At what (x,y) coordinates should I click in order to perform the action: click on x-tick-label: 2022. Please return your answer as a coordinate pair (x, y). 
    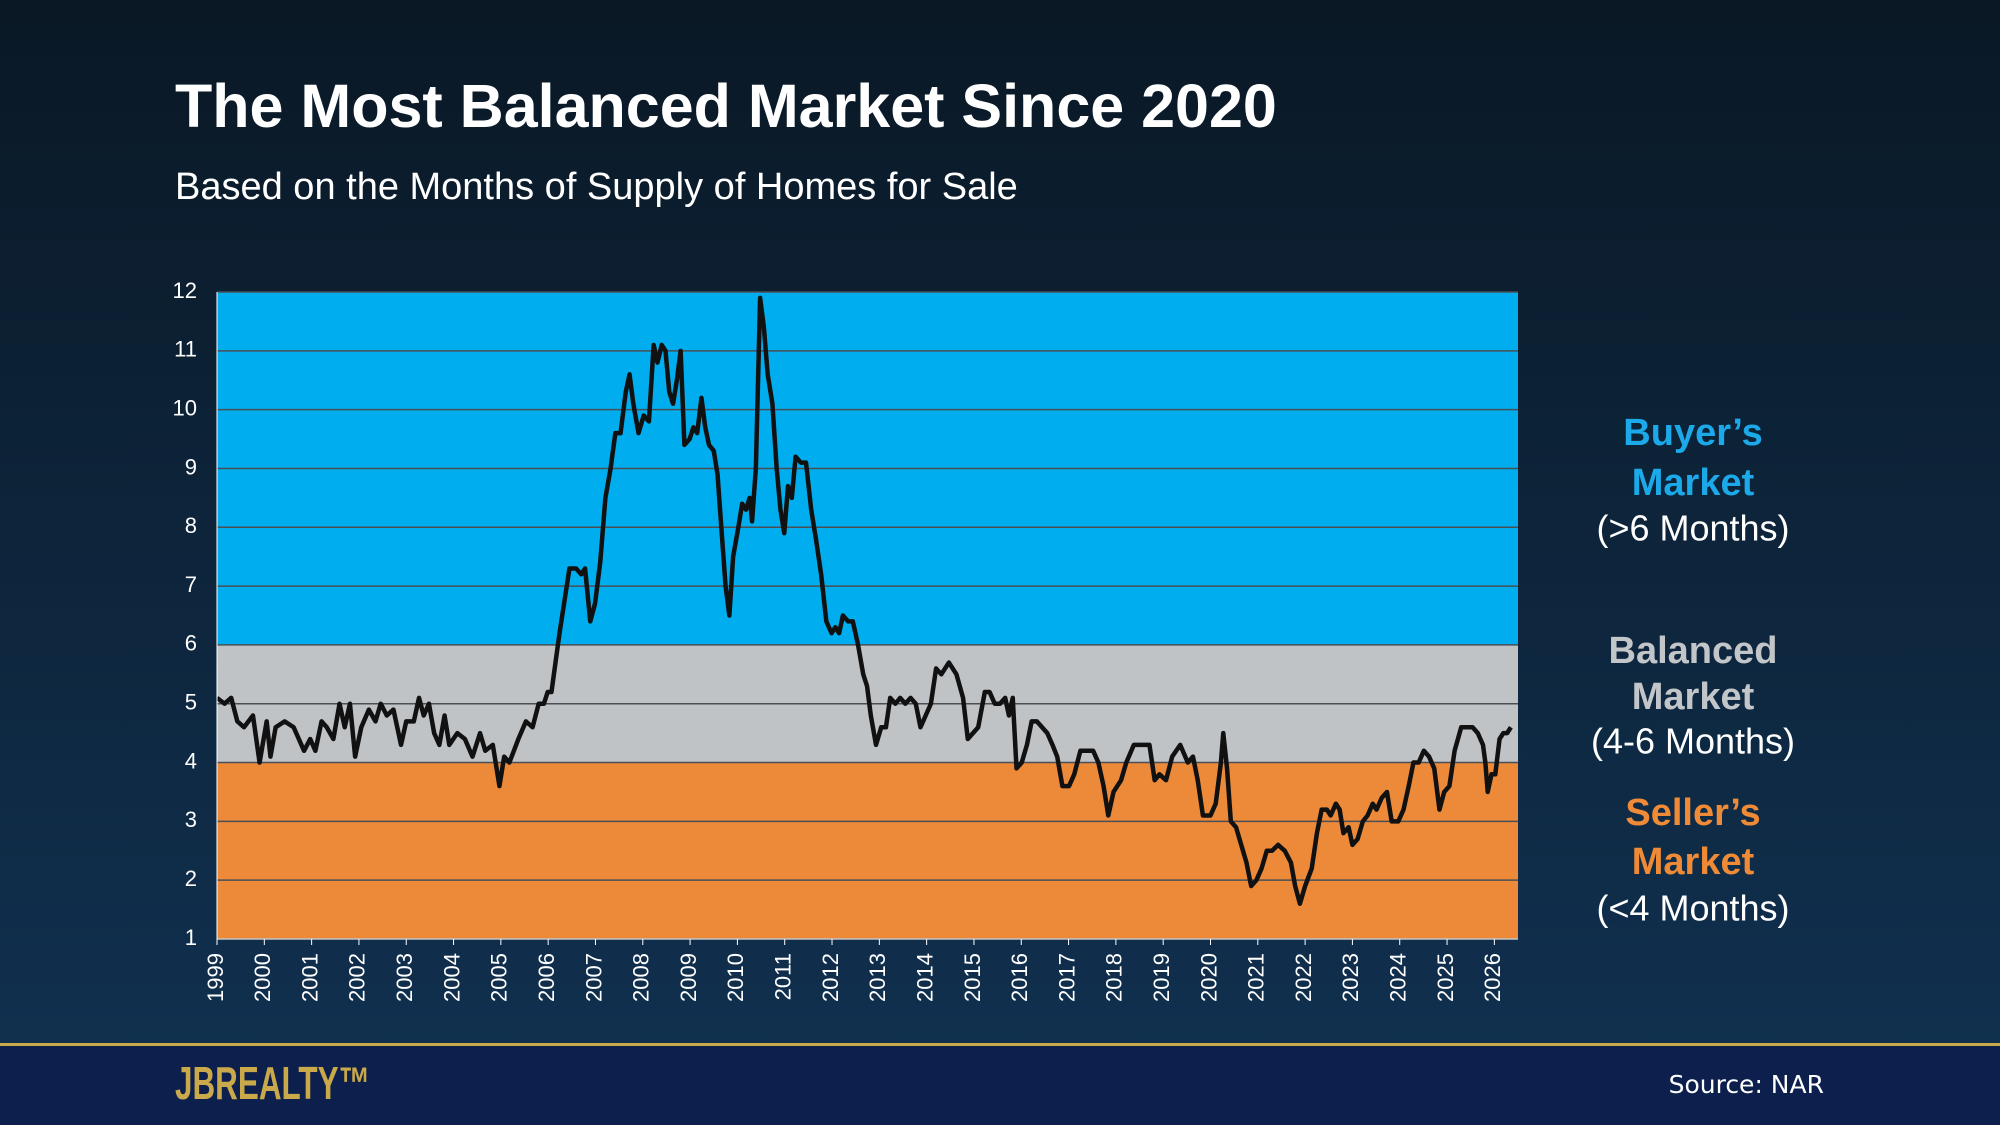
    Looking at the image, I should click on (1303, 977).